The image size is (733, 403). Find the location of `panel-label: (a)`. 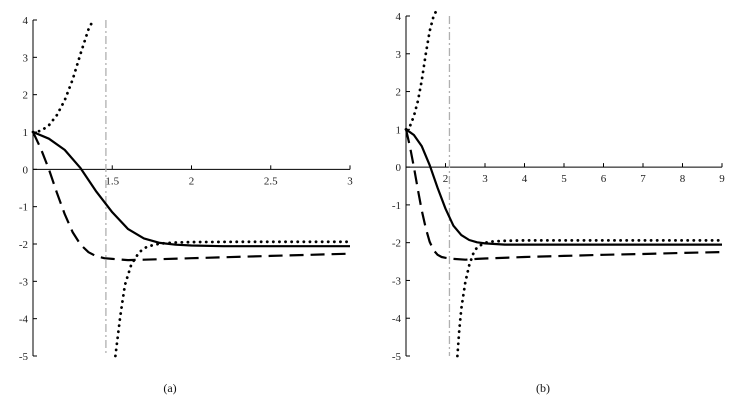

panel-label: (a) is located at coordinates (169, 388).